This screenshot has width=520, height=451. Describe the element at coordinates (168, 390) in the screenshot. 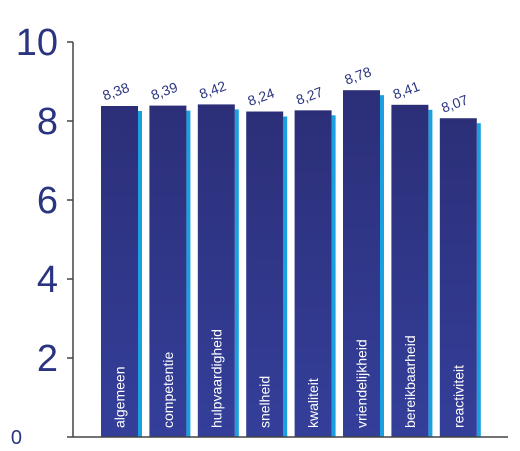

I see `category-label: competentie` at that location.